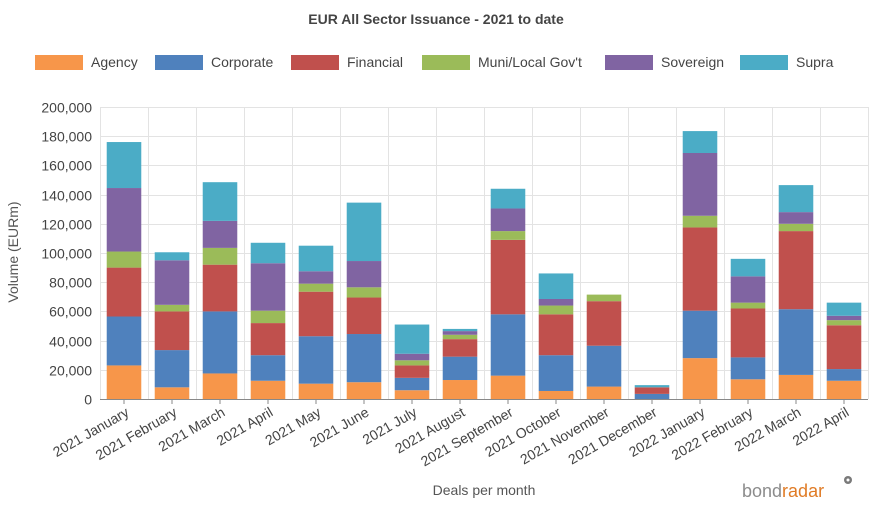  I want to click on legend-label: Corporate, so click(242, 62).